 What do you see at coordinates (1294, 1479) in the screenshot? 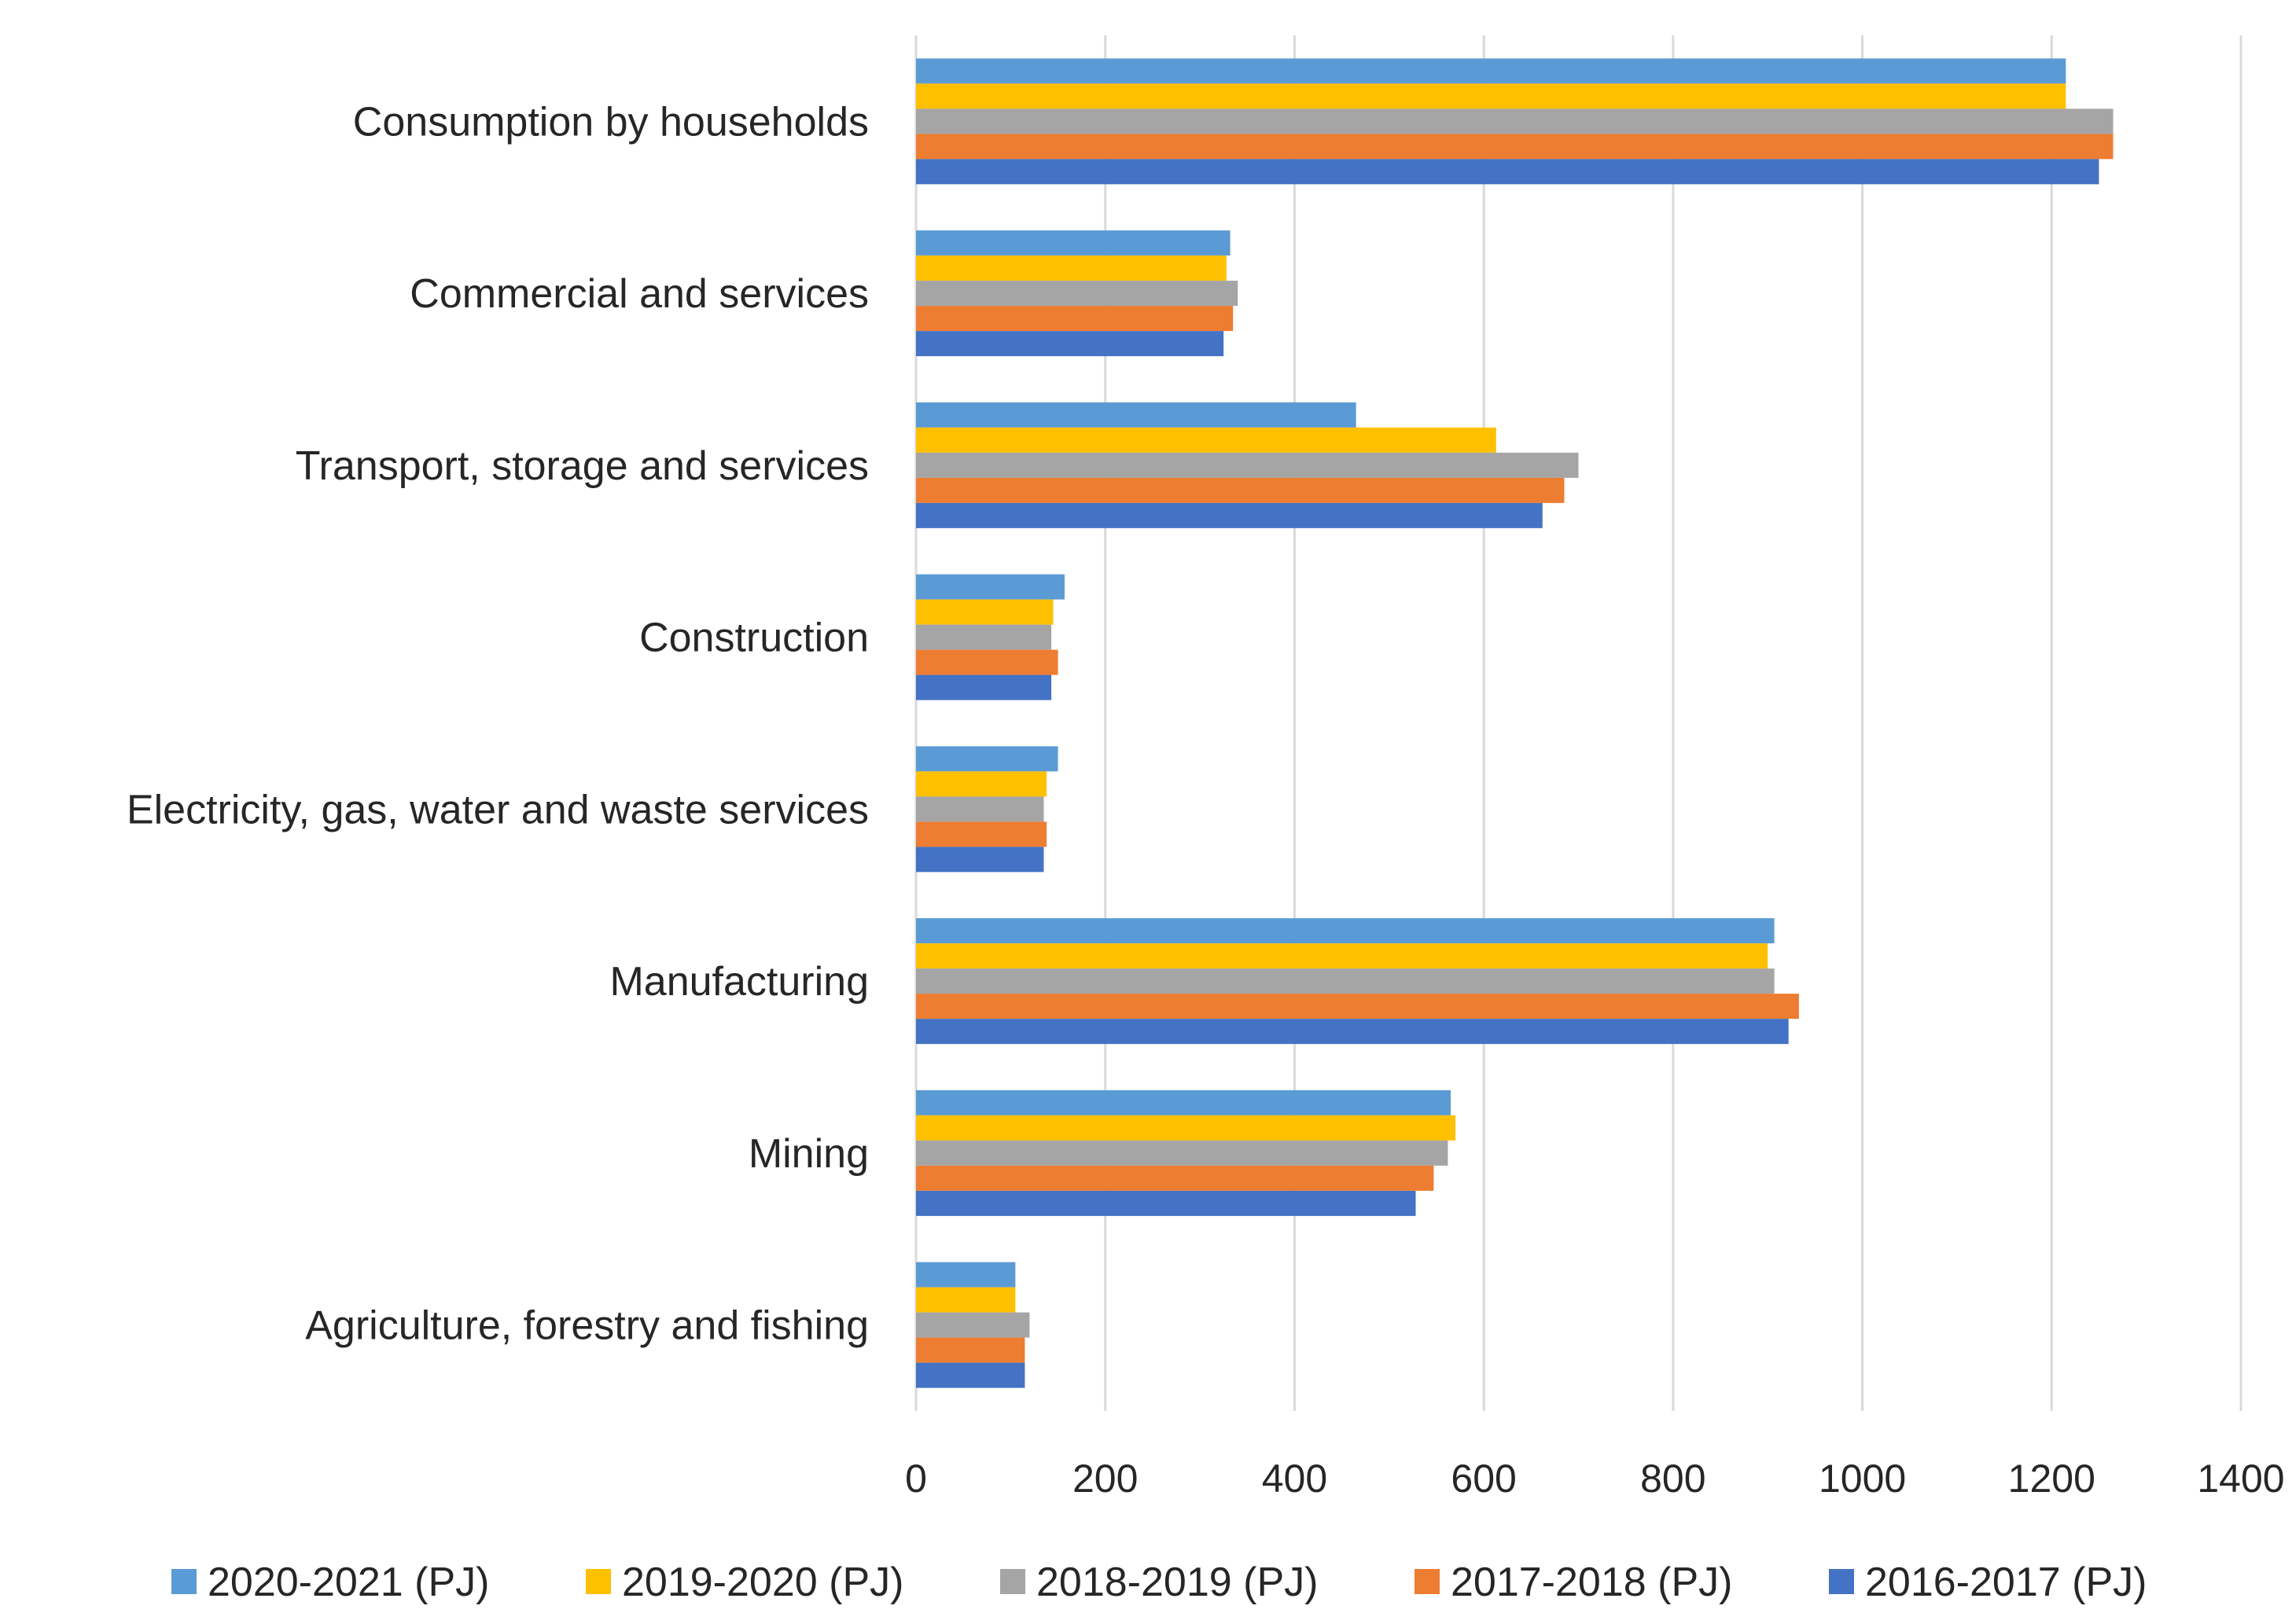
I see `x-tick-label: 400` at bounding box center [1294, 1479].